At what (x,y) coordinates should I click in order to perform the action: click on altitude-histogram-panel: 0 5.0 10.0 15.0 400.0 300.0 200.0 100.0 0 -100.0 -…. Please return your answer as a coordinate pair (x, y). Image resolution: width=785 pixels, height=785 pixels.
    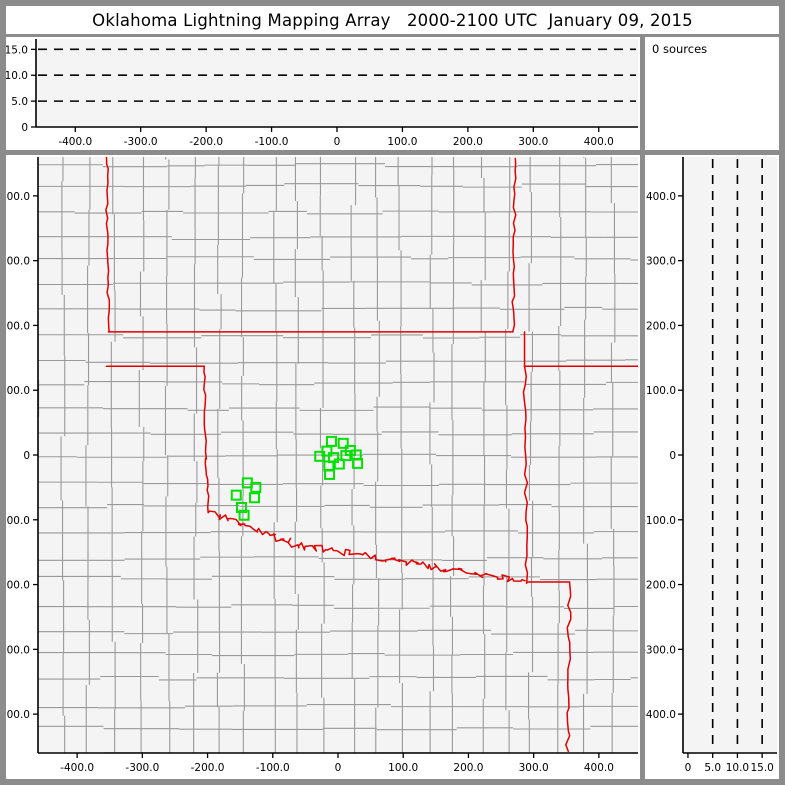
    Looking at the image, I should click on (712, 467).